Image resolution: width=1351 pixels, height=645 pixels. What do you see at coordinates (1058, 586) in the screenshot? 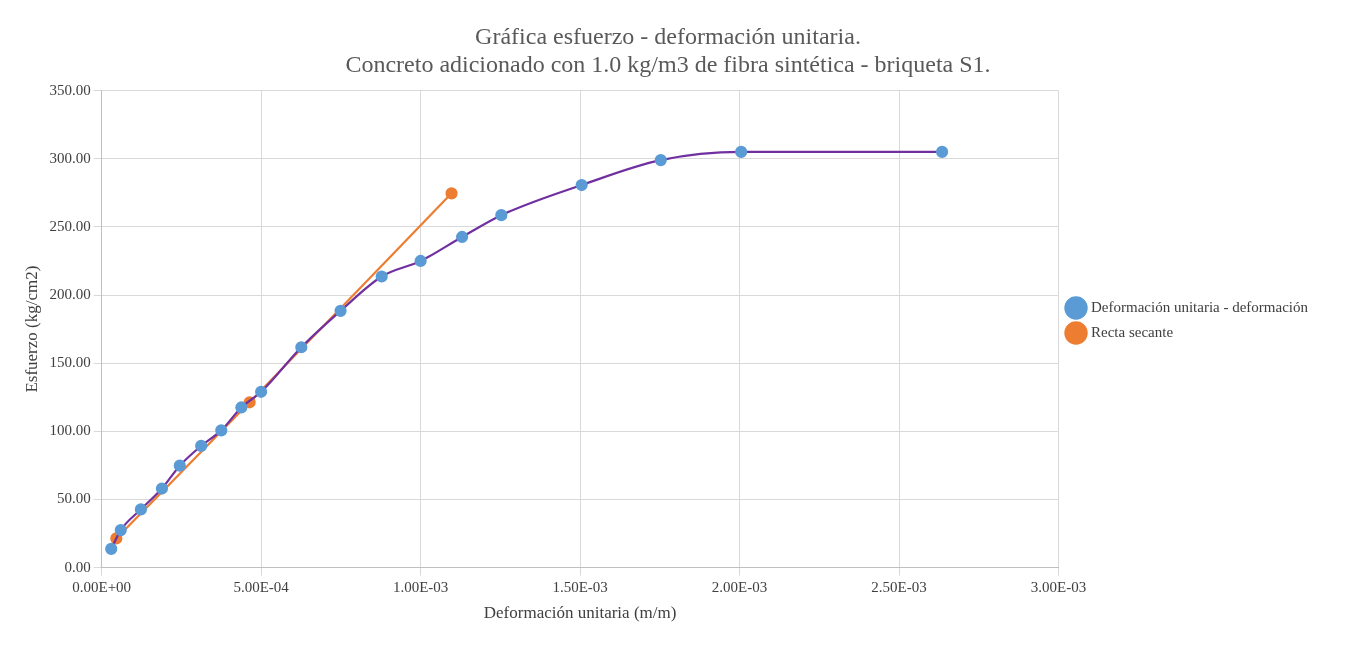
I see `x-tick-label: 3.00E-03` at bounding box center [1058, 586].